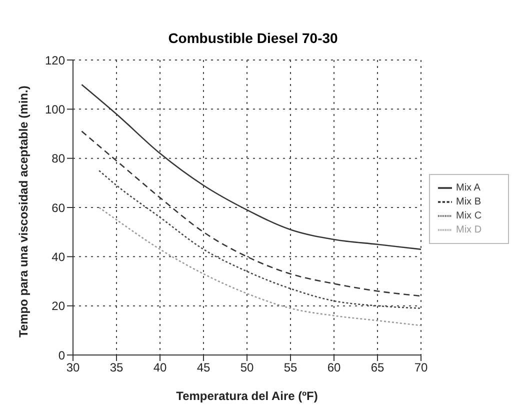 The image size is (519, 418). Describe the element at coordinates (117, 367) in the screenshot. I see `x-tick-label: 35` at that location.